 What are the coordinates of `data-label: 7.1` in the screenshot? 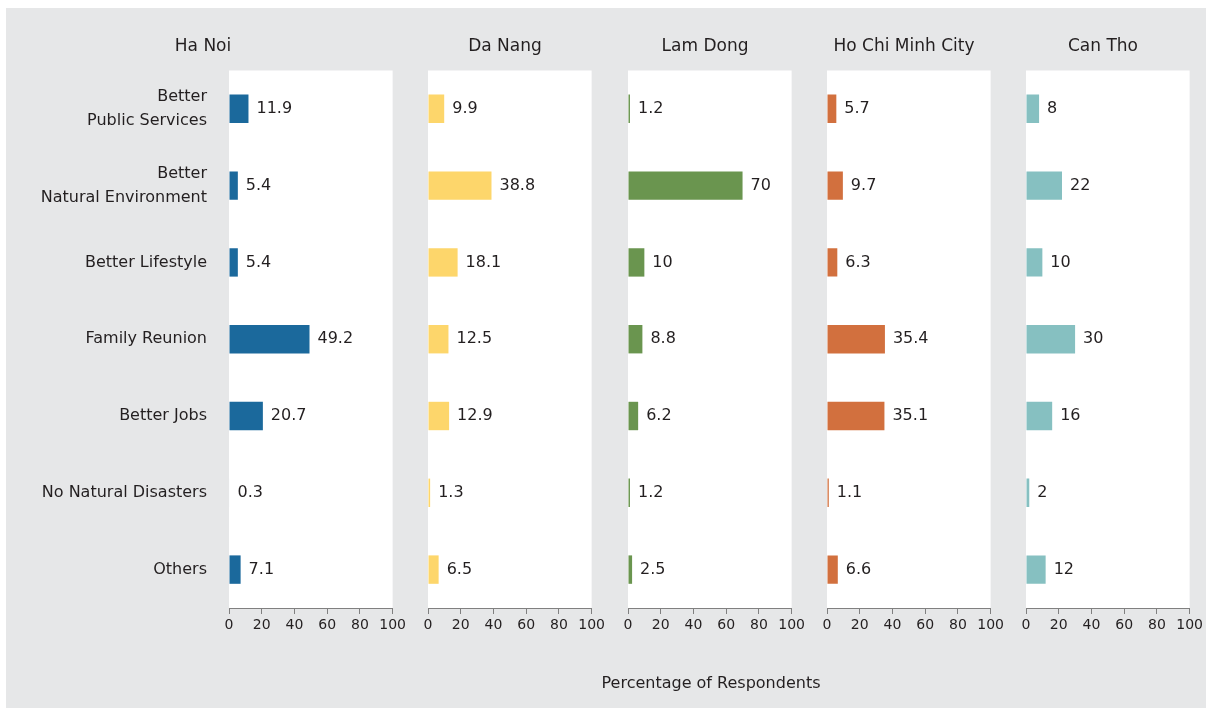 It's located at (261, 568).